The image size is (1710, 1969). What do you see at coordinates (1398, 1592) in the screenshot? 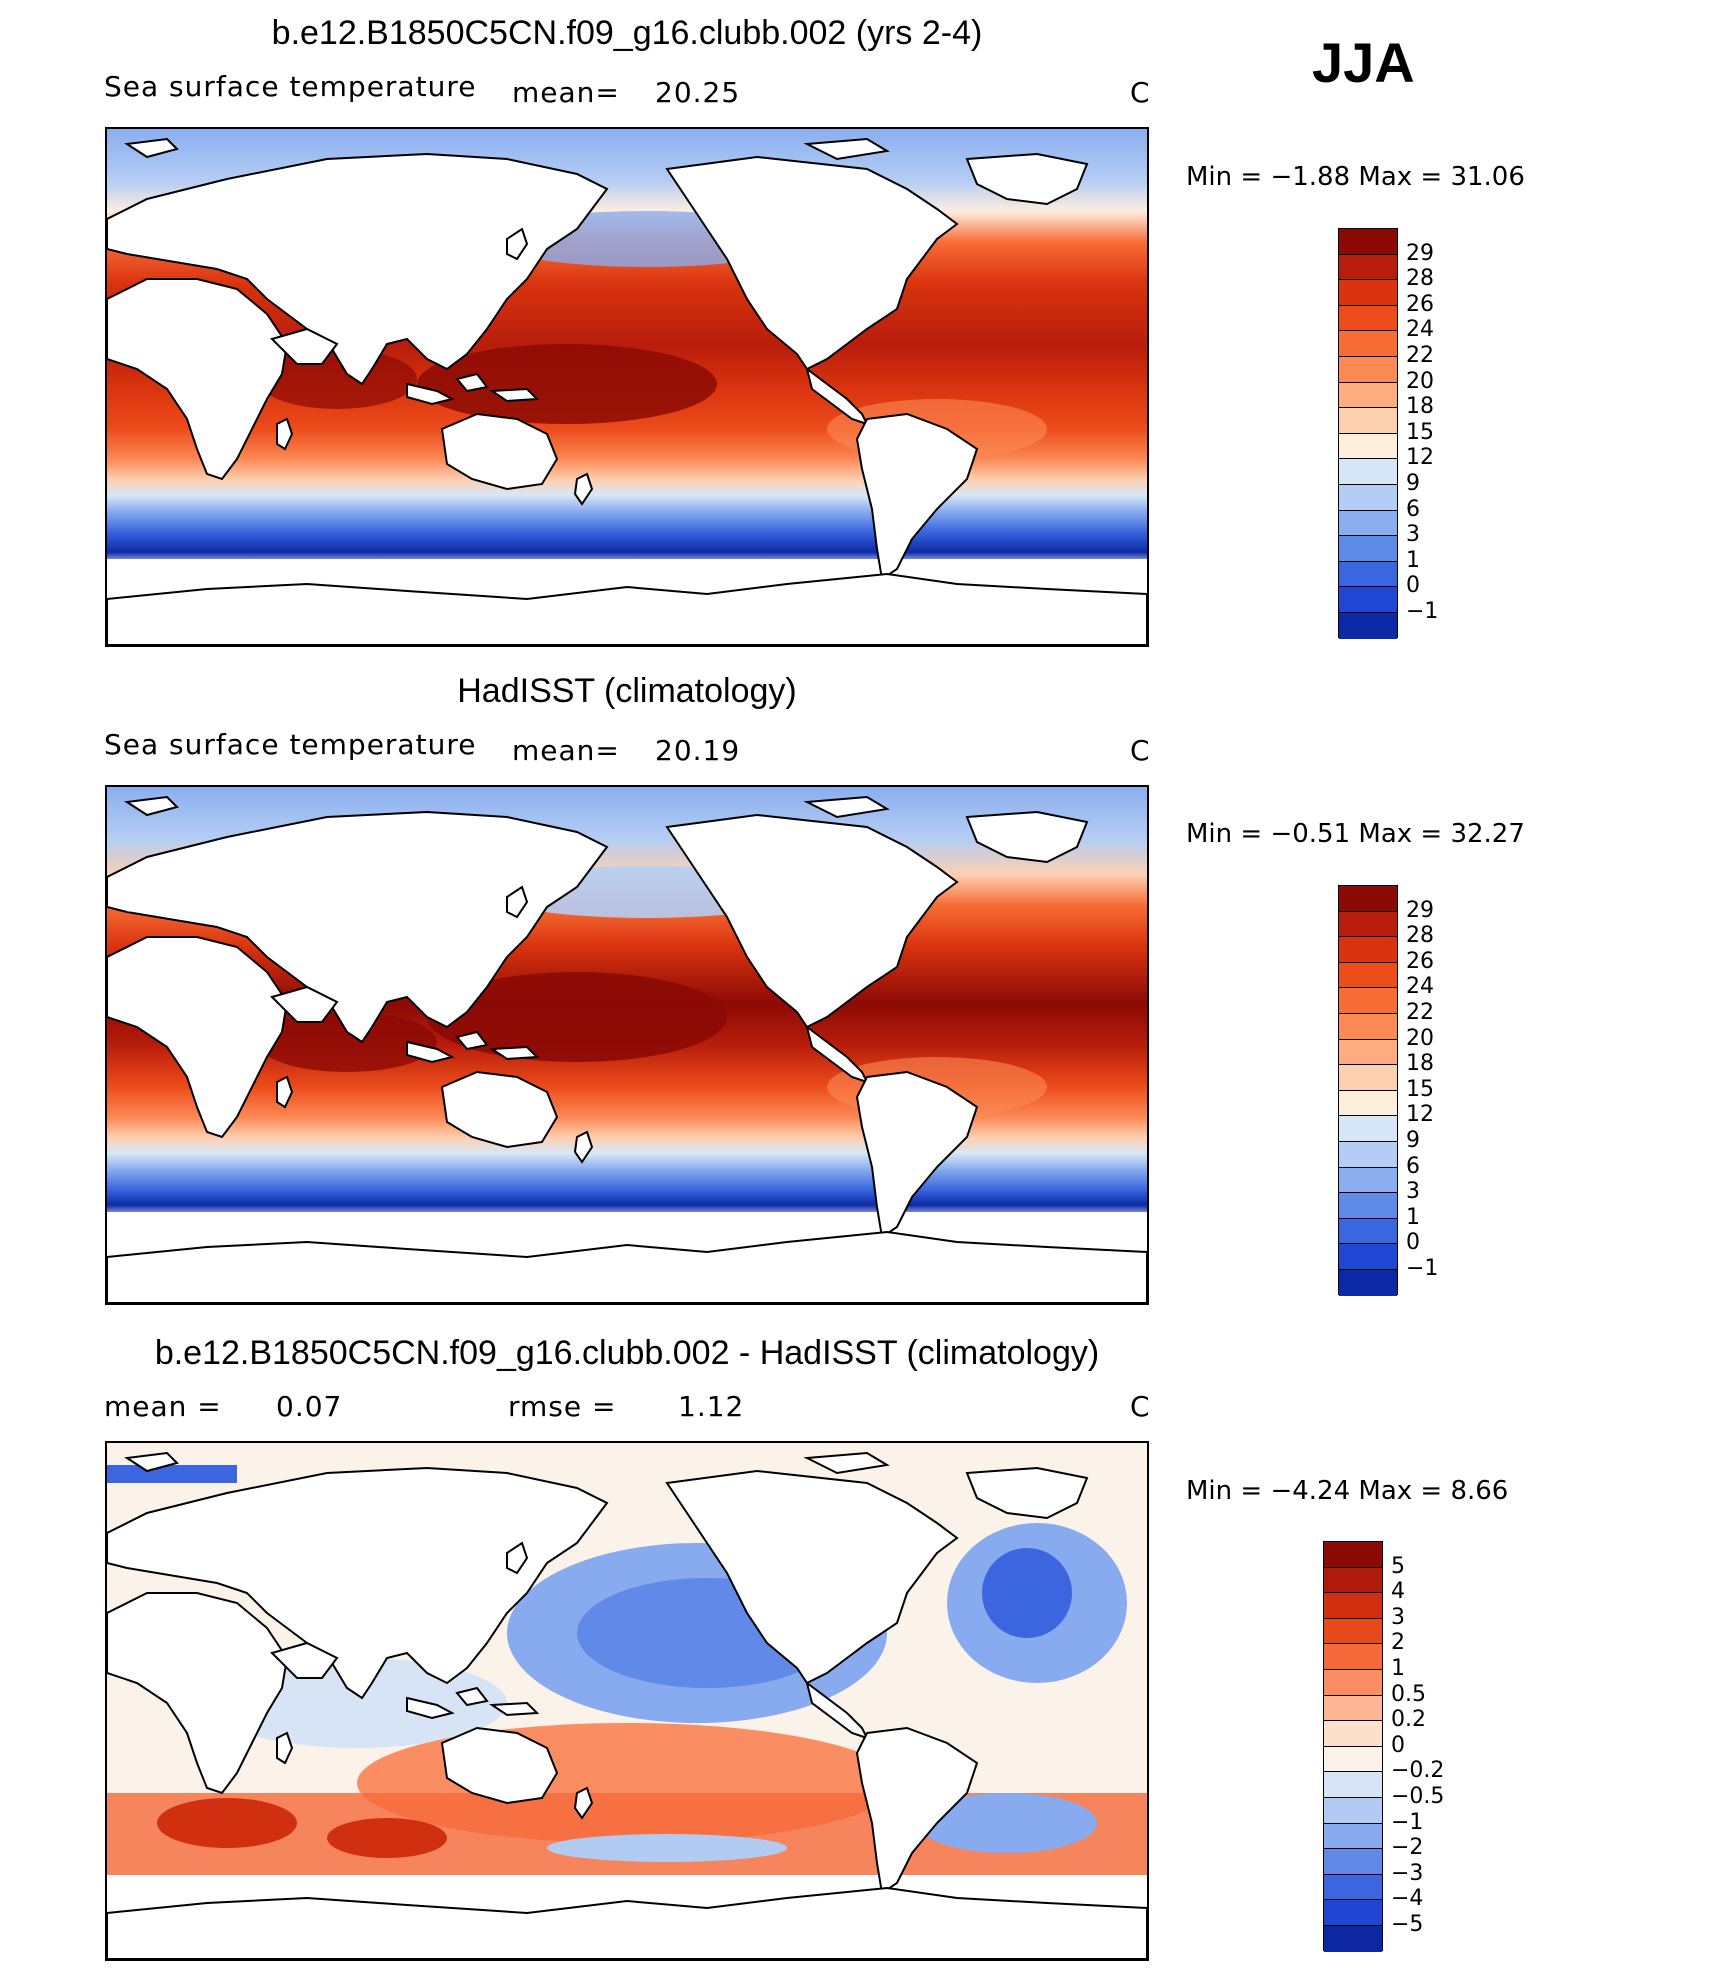
I see `colorbar-tick-label: 4` at bounding box center [1398, 1592].